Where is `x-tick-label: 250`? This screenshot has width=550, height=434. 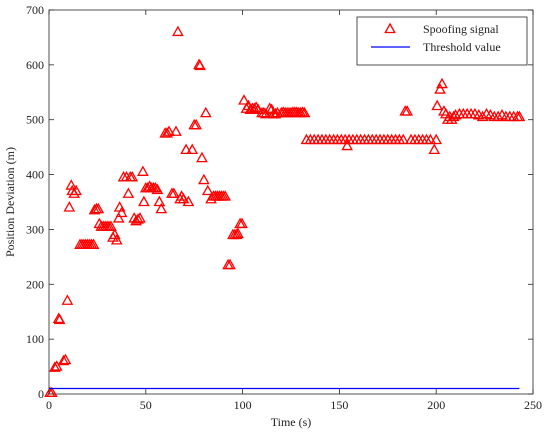
x-tick-label: 250 is located at coordinates (533, 405).